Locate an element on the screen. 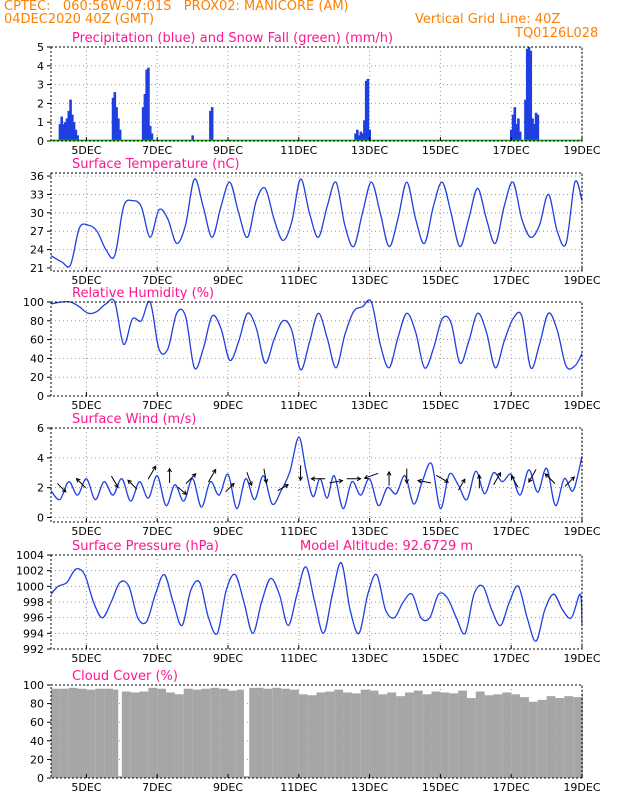 This screenshot has width=618, height=800. y-tick-label: 2 is located at coordinates (40, 103).